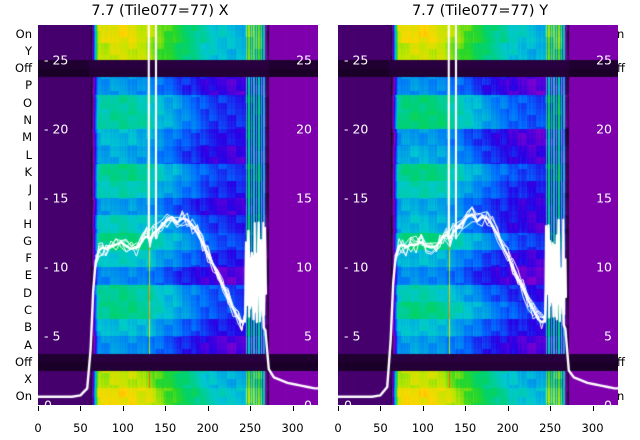 This screenshot has width=640, height=440. What do you see at coordinates (27, 223) in the screenshot?
I see `dipole-label-h-11: H` at bounding box center [27, 223].